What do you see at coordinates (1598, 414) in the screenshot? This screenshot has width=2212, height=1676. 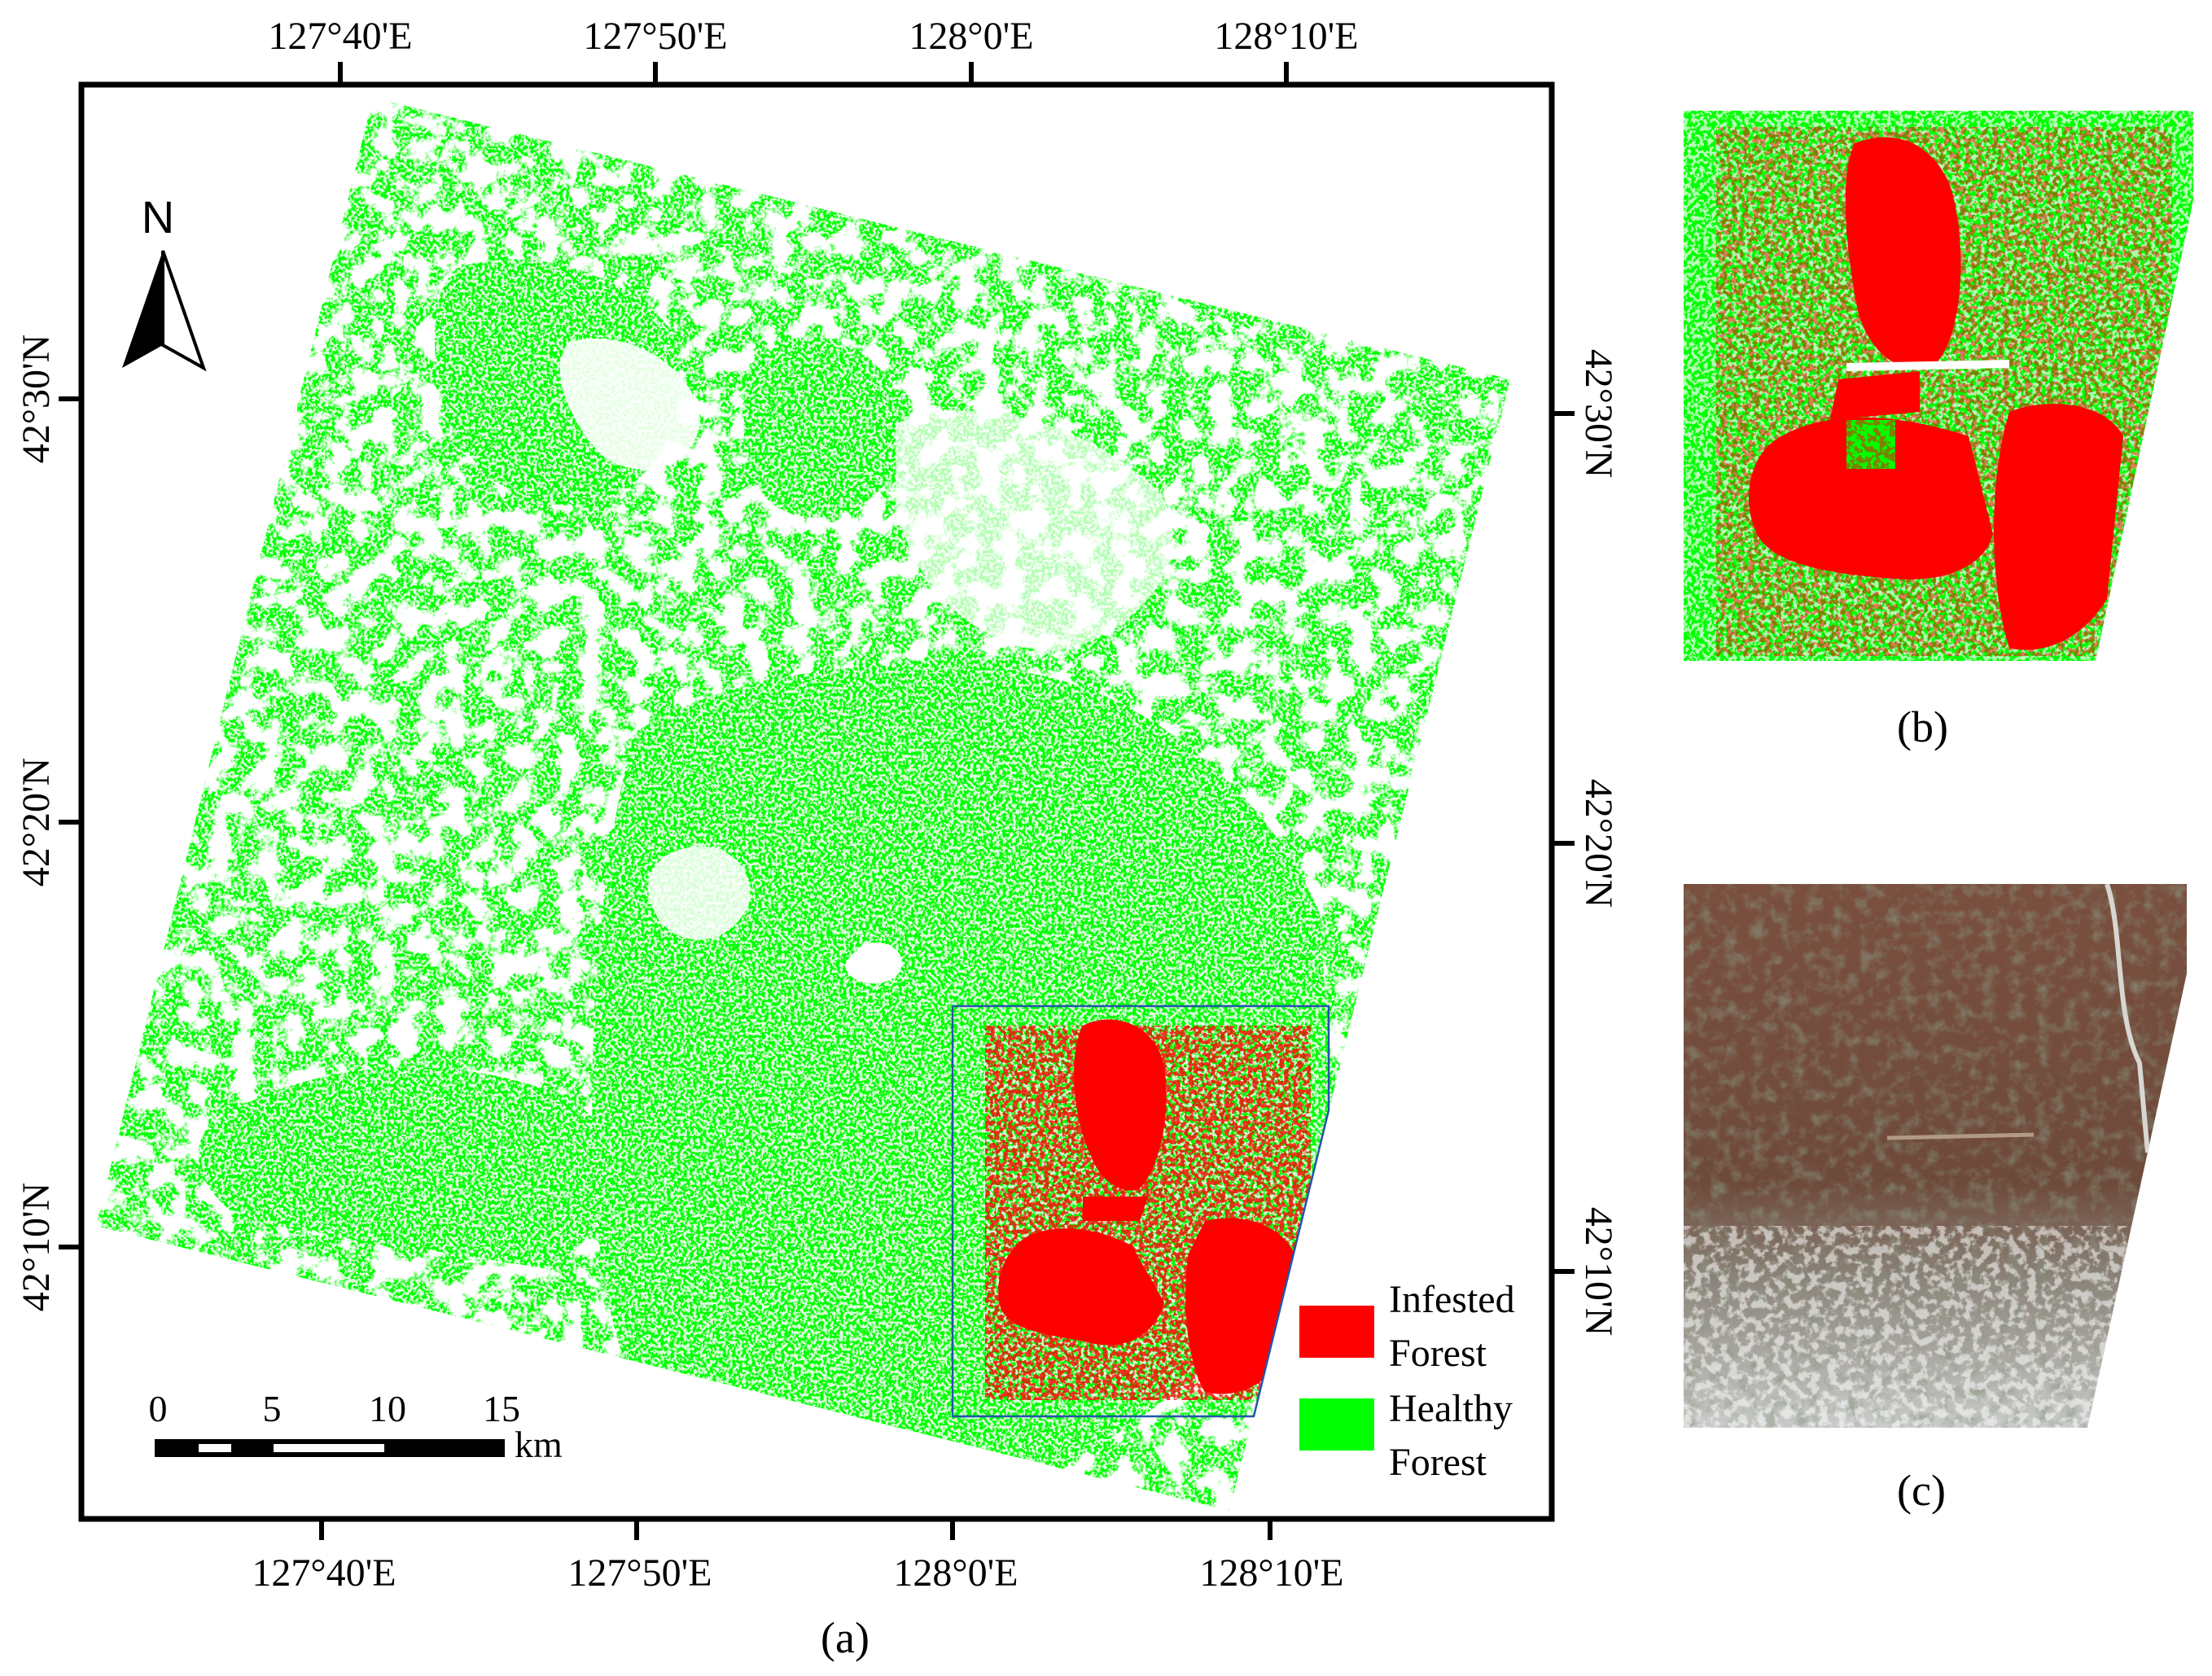 I see `right-lat-label: 42°30'N` at bounding box center [1598, 414].